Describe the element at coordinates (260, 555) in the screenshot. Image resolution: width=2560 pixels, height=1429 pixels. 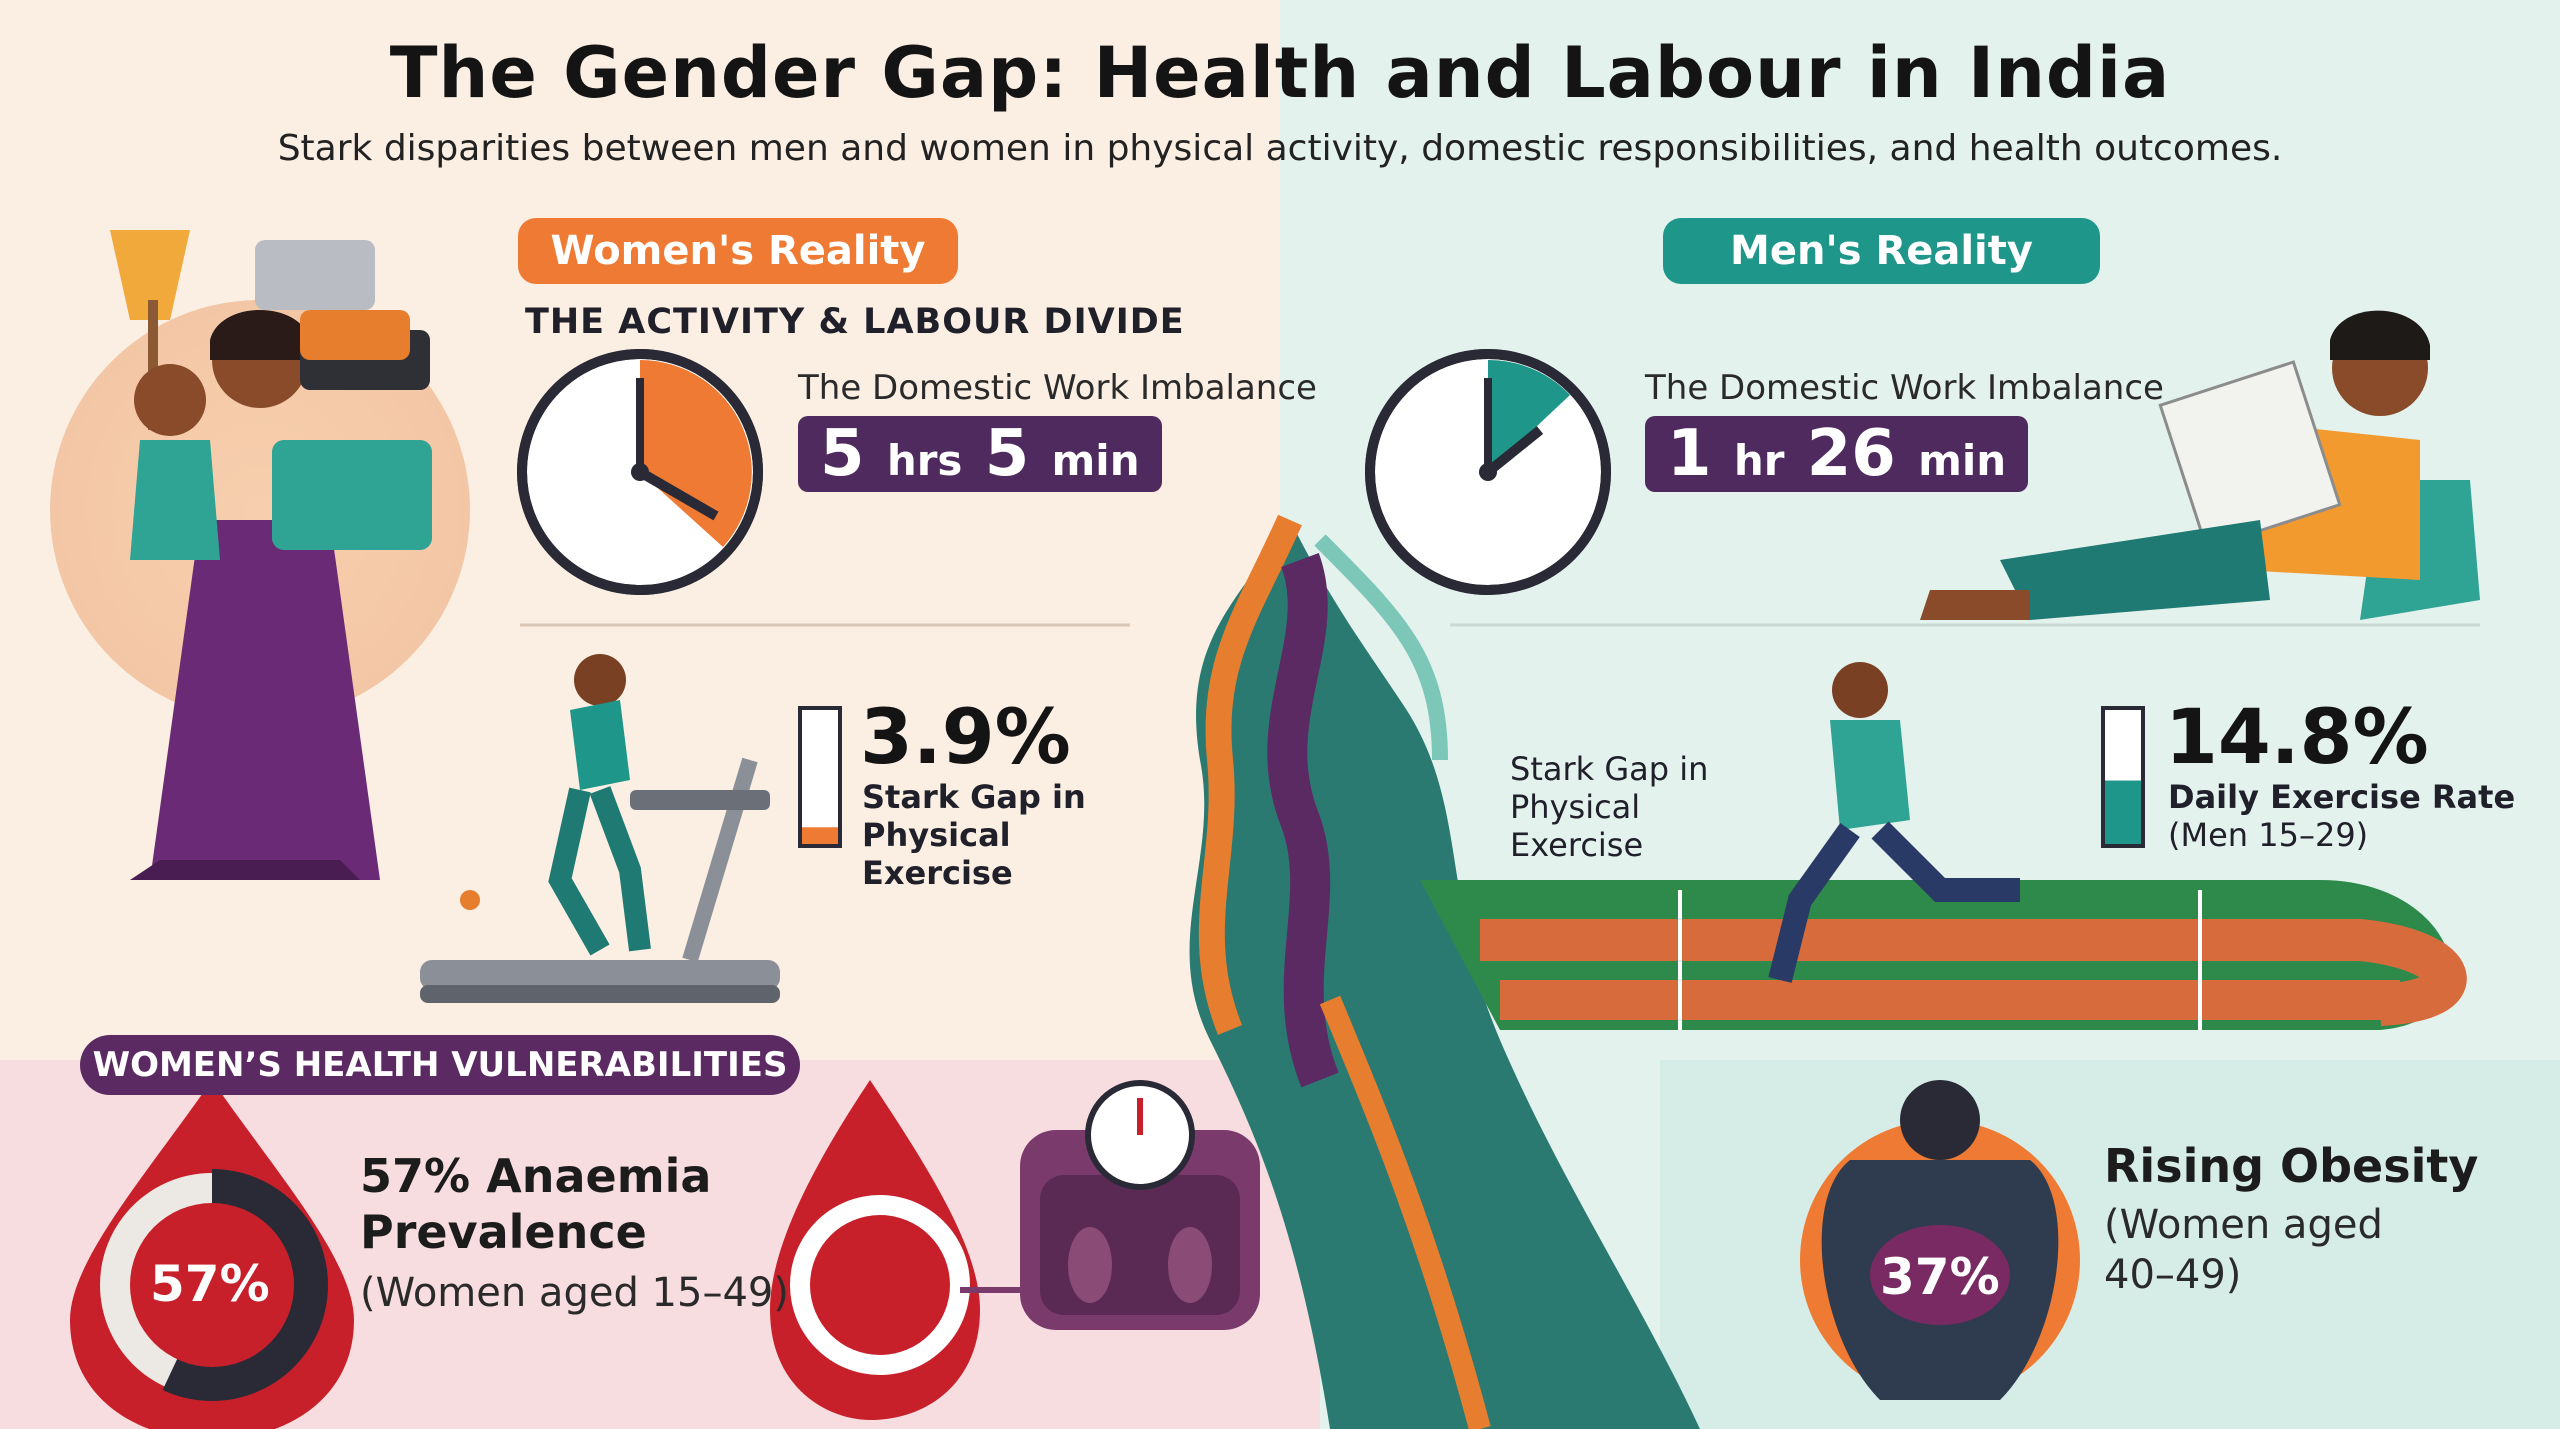
I see `woman-illustration` at that location.